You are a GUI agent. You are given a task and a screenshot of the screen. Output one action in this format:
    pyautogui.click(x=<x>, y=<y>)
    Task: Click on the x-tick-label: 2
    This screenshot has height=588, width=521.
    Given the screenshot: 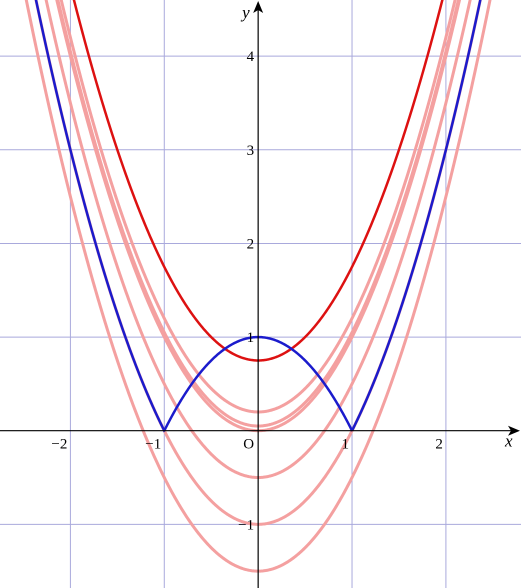 What is the action you would take?
    pyautogui.click(x=439, y=445)
    